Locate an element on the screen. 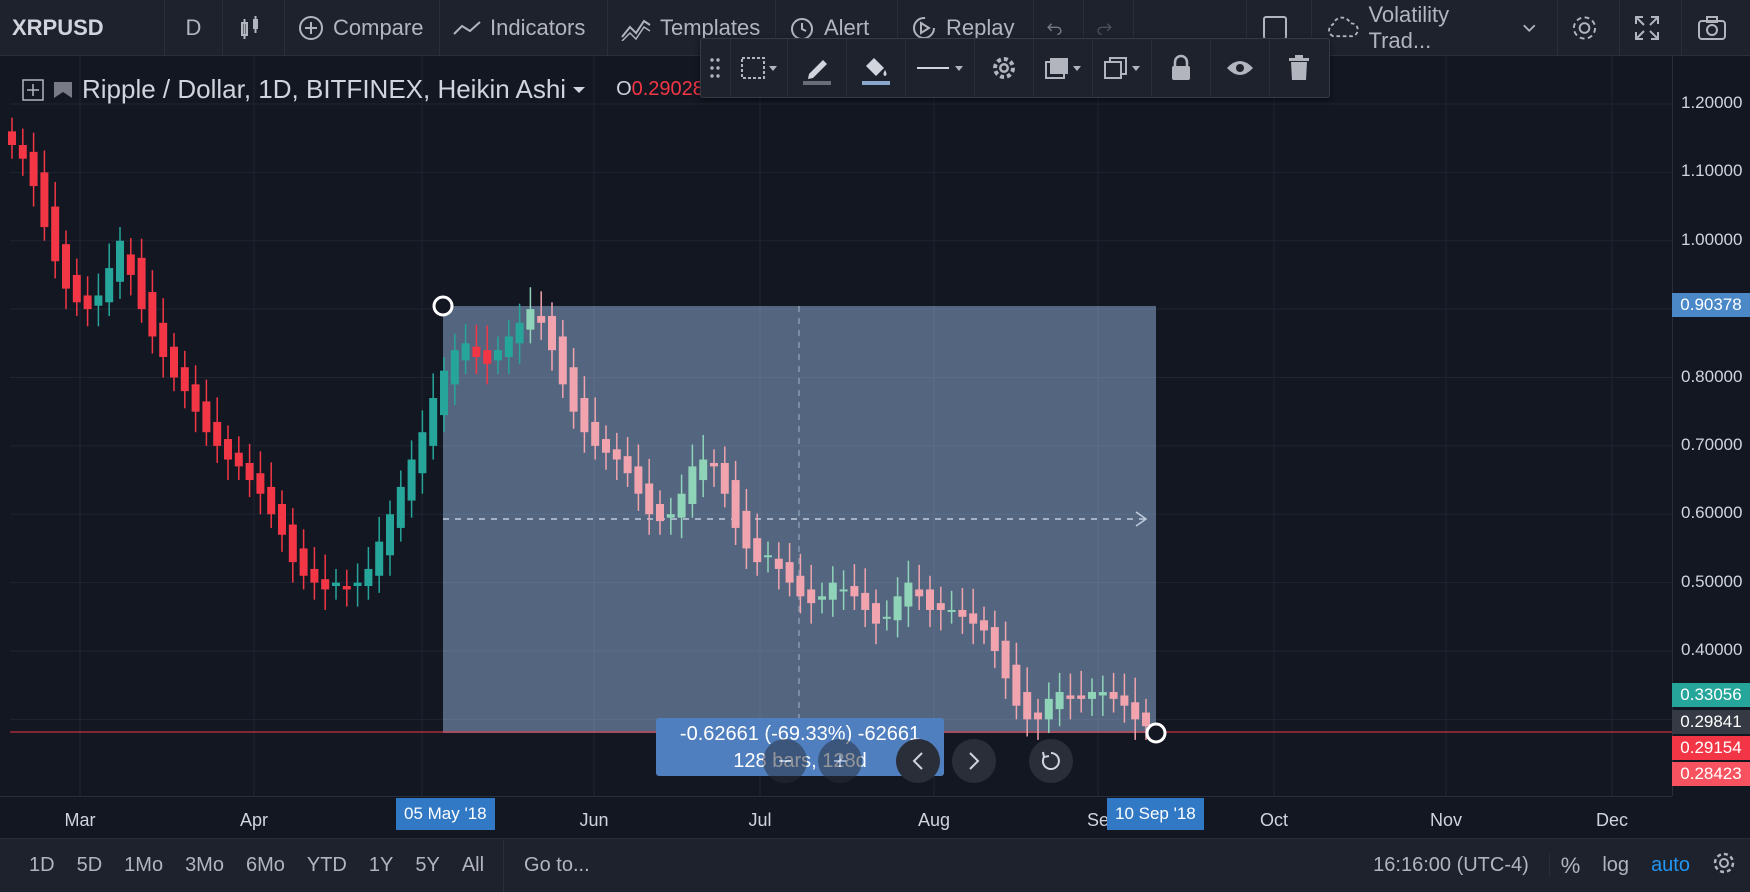 The width and height of the screenshot is (1750, 892). redo-button is located at coordinates (1109, 28).